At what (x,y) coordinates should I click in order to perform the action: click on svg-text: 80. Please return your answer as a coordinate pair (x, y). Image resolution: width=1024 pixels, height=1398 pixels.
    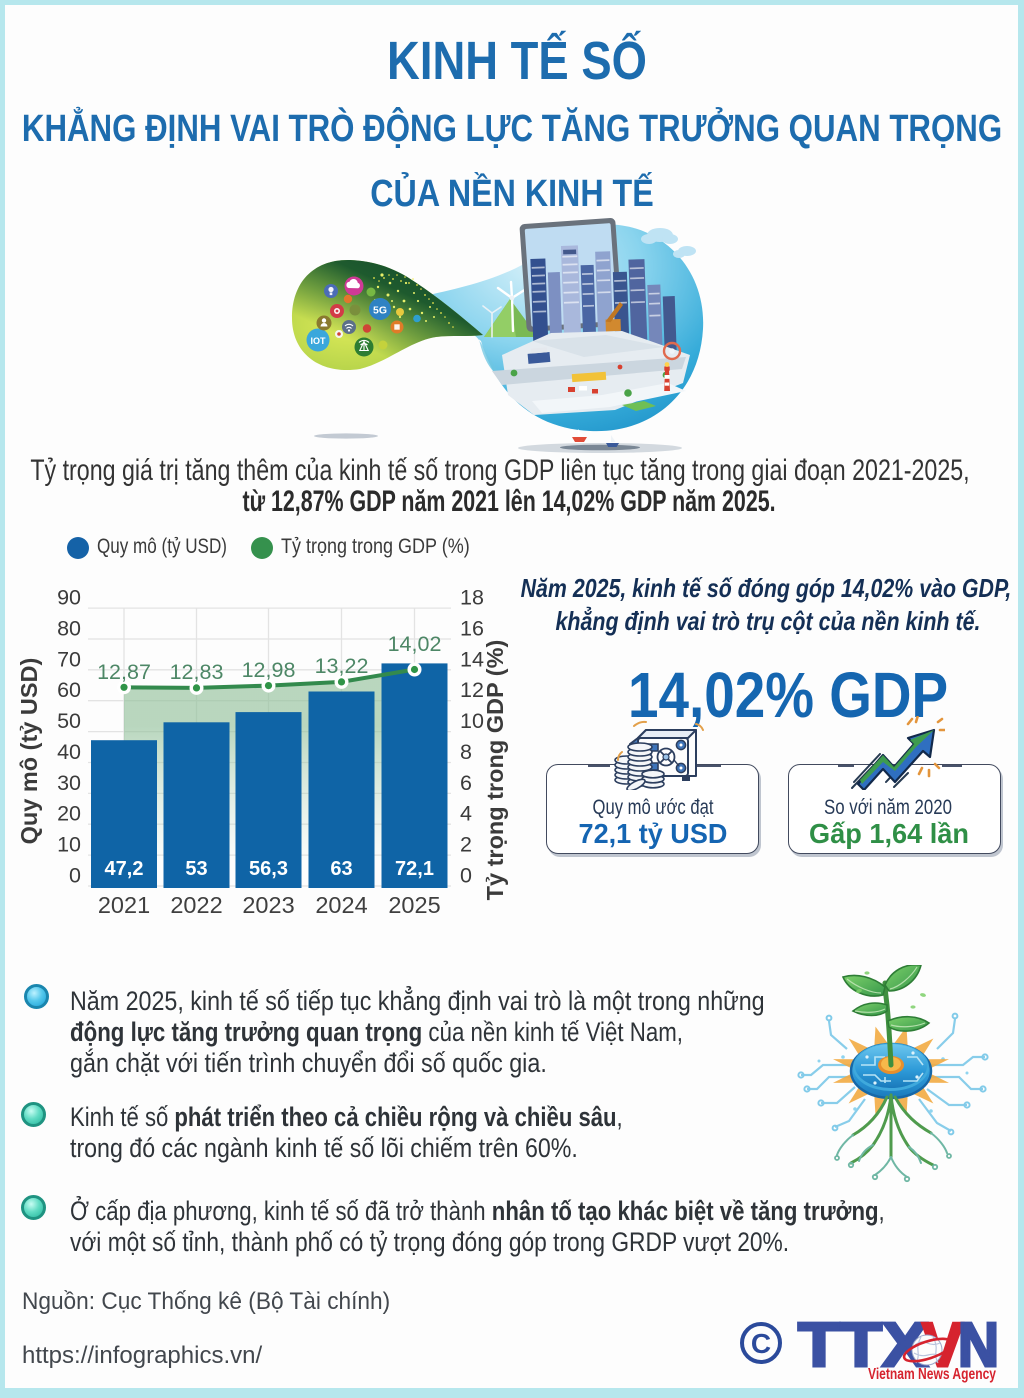
    Looking at the image, I should click on (69, 629).